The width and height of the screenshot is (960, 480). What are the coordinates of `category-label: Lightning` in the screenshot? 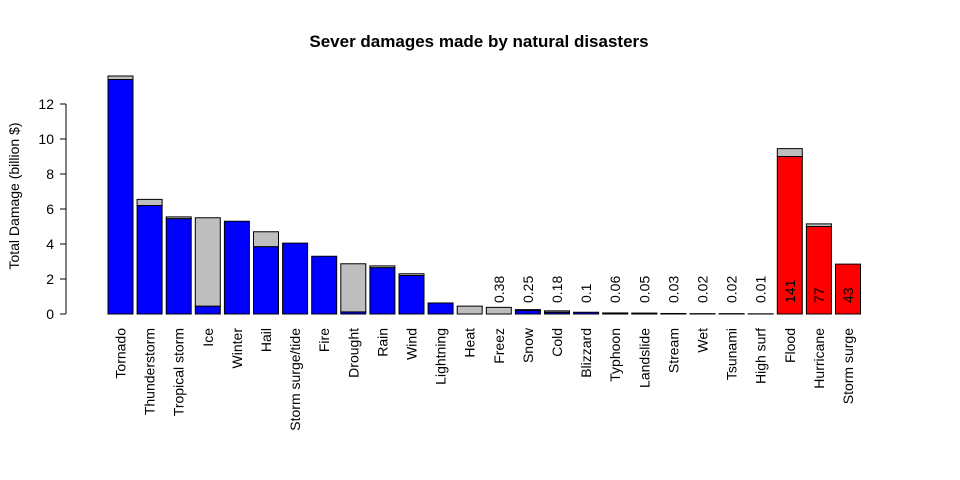 It's located at (441, 356).